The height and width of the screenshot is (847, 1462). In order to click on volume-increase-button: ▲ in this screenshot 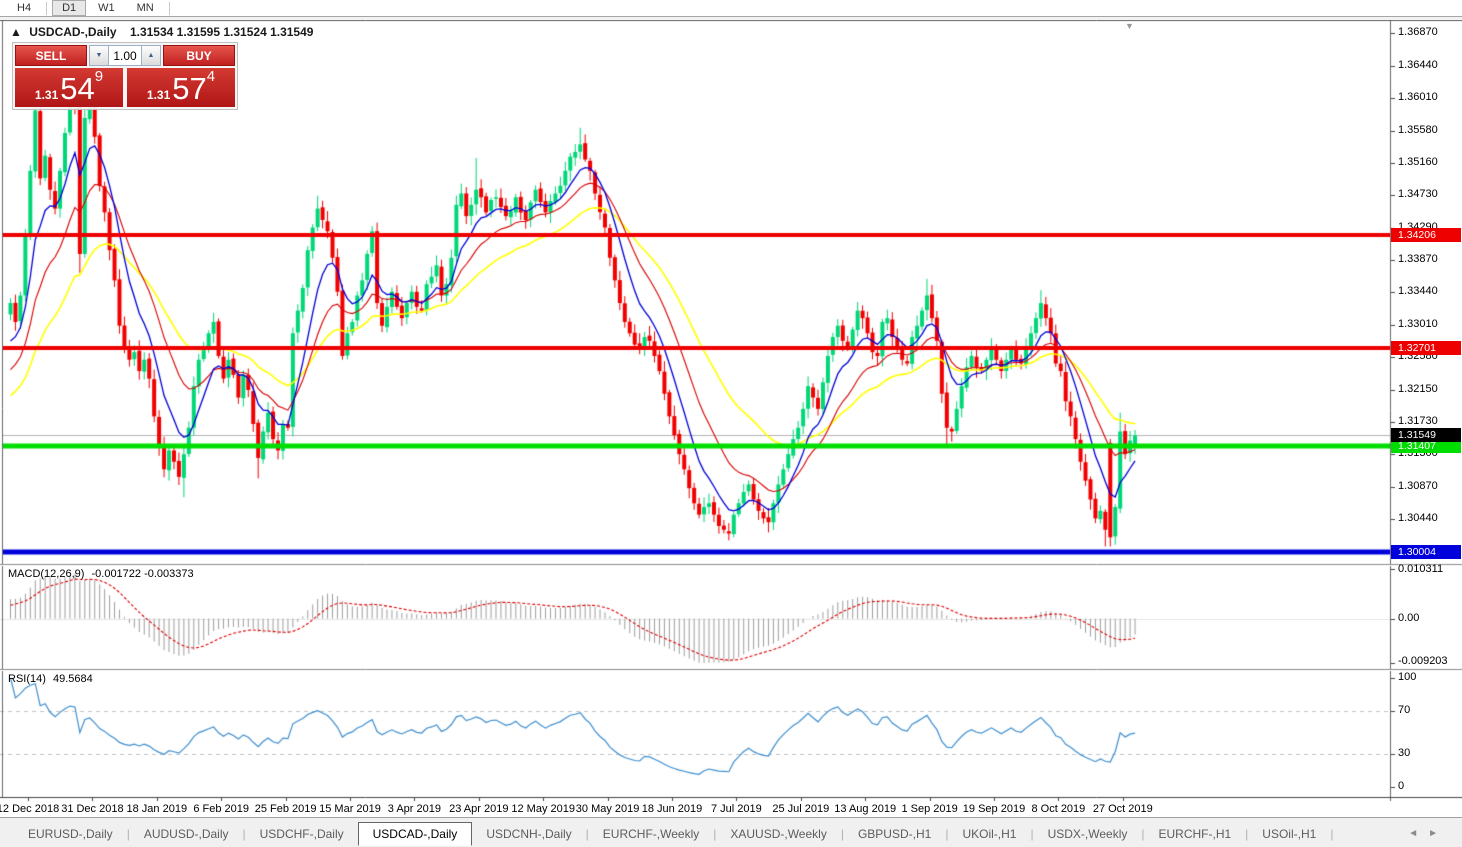, I will do `click(151, 55)`.